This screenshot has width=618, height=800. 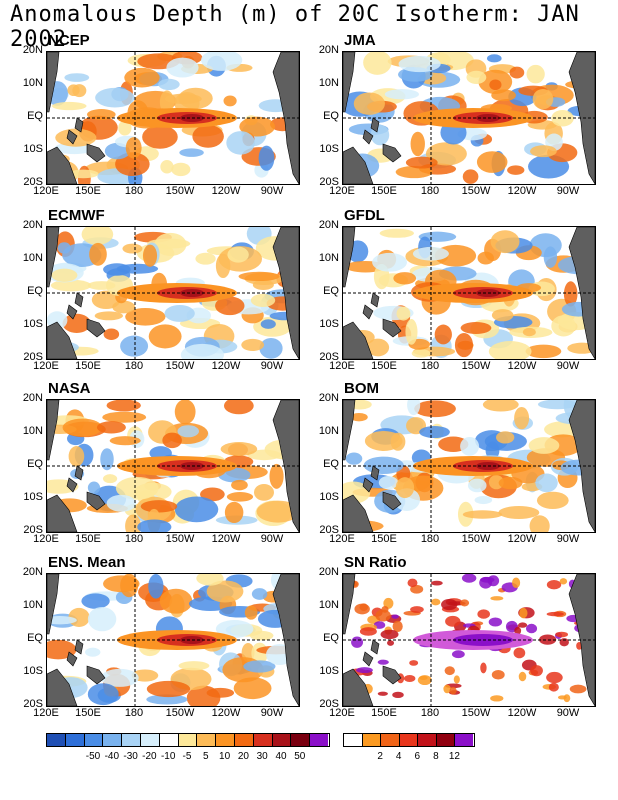 I want to click on colorbar-anomaly, so click(x=188, y=740).